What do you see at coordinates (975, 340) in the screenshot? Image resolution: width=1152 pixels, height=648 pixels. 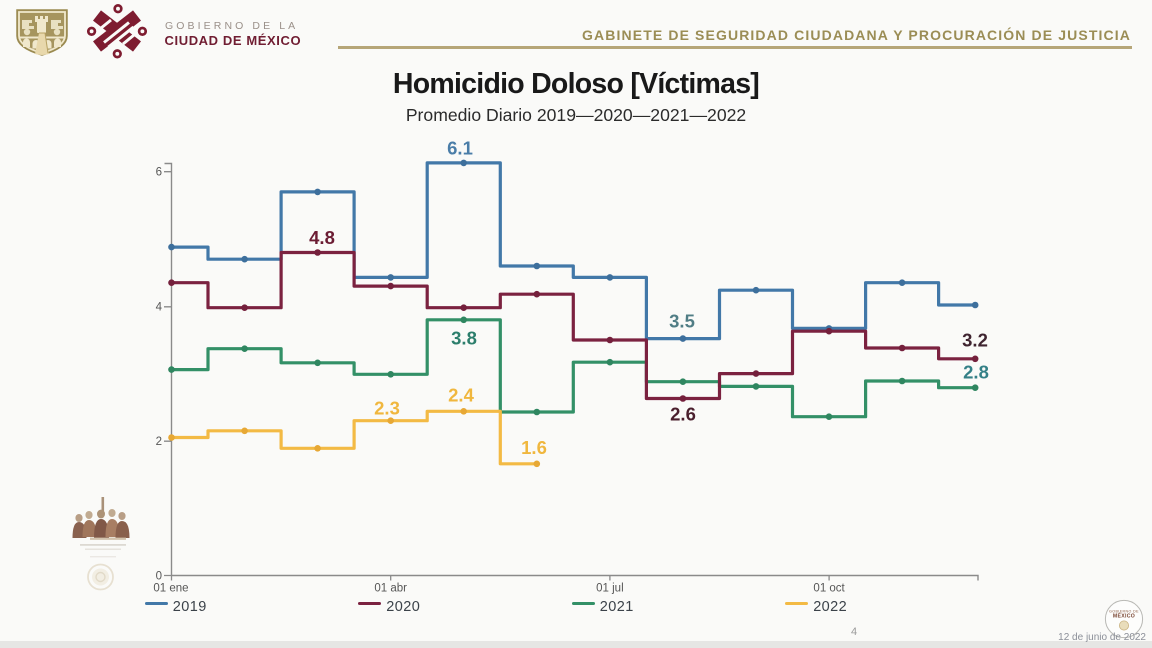 I see `svg-text: 3.2` at bounding box center [975, 340].